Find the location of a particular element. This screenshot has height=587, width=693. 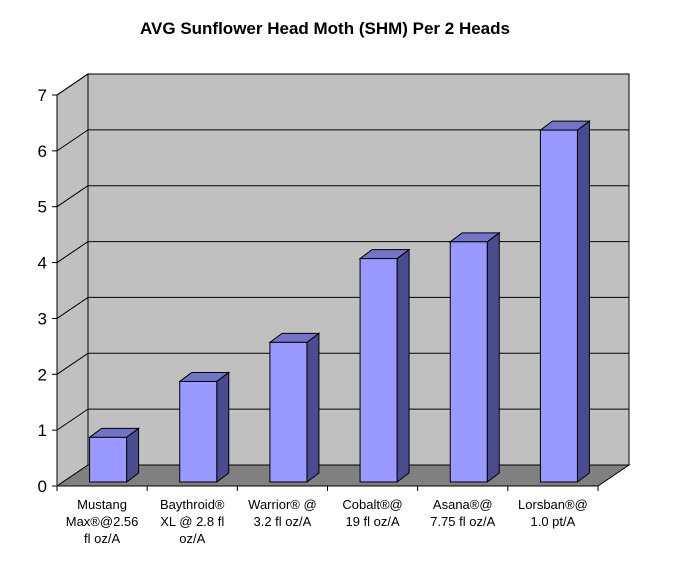

x-tick-label: Lorsban®@ 1.0 pt/A is located at coordinates (553, 513).